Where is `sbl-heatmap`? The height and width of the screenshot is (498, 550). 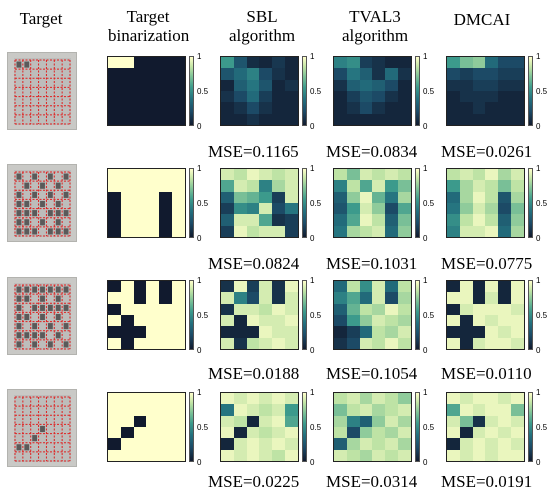
sbl-heatmap is located at coordinates (259, 91).